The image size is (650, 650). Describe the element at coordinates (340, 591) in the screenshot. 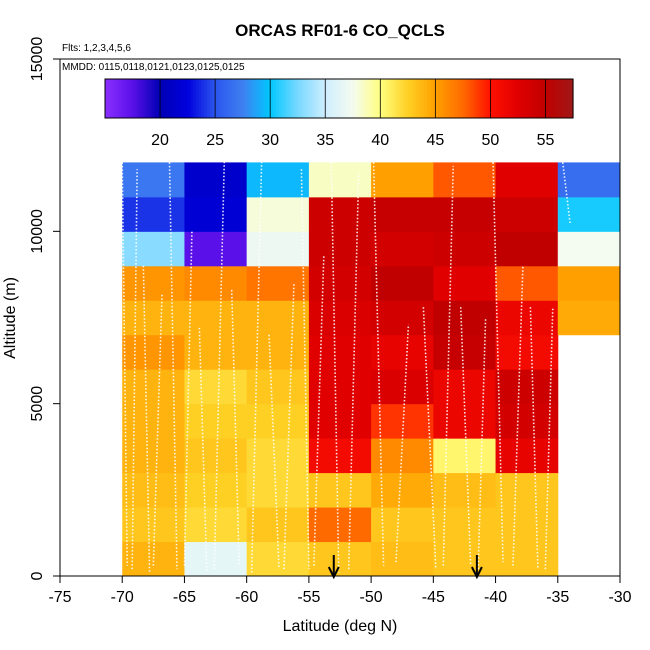

I see `x-axis: -75 -70 -65 -60 -55 -50 -45 -40 -35 -30` at that location.